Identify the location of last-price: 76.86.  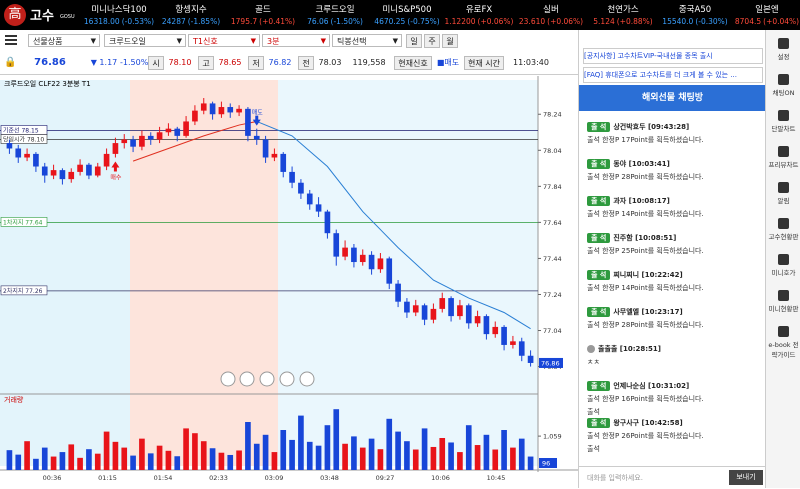
(550, 363).